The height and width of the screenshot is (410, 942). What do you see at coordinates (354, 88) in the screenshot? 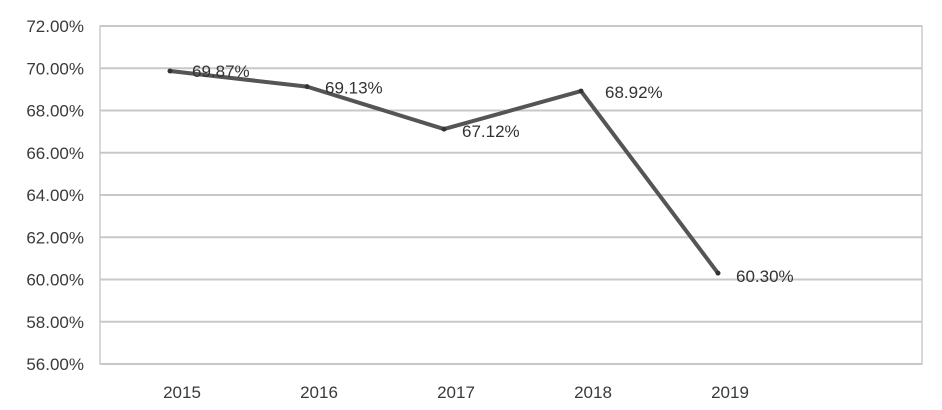
I see `data-label: 69.13%` at bounding box center [354, 88].